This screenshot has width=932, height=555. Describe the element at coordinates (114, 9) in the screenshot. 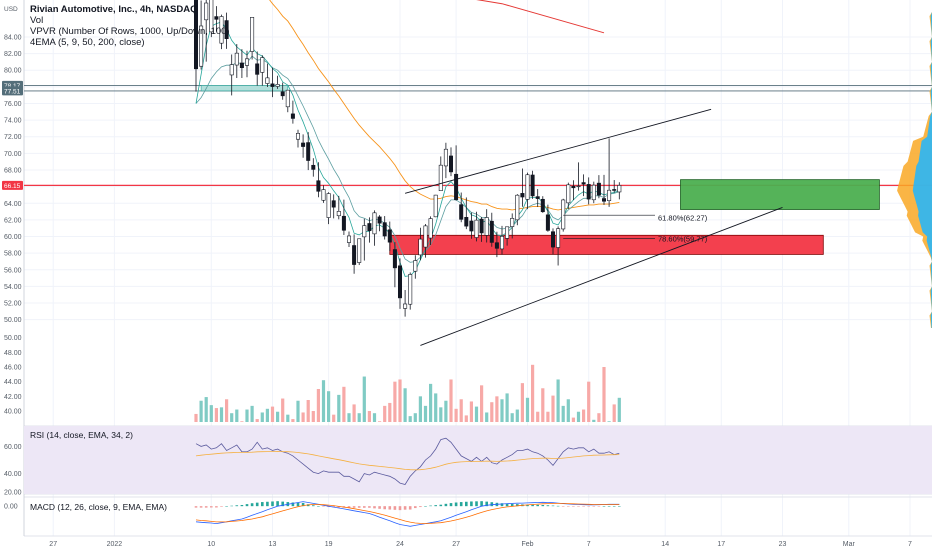

I see `symbol-title: Rivian Automotive, Inc., 4h, NASDAQ` at that location.